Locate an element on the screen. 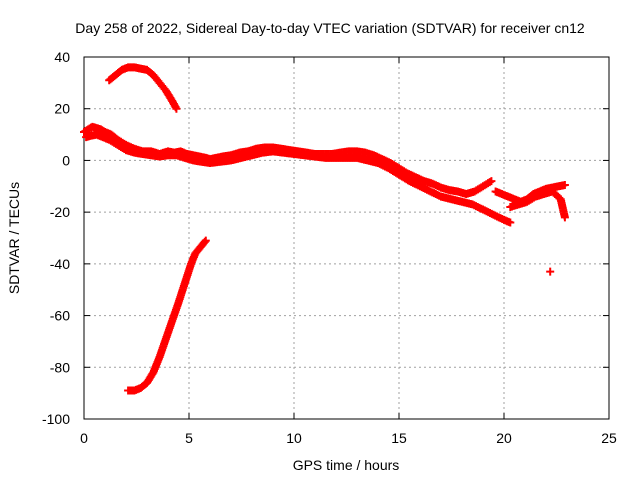  y-tick-label: 0 is located at coordinates (66, 160).